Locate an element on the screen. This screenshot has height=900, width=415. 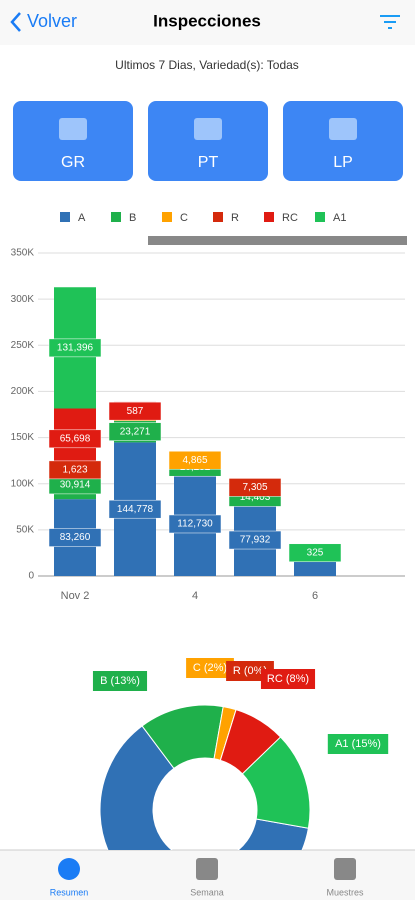
tab-label: Muestres is located at coordinates (345, 892).